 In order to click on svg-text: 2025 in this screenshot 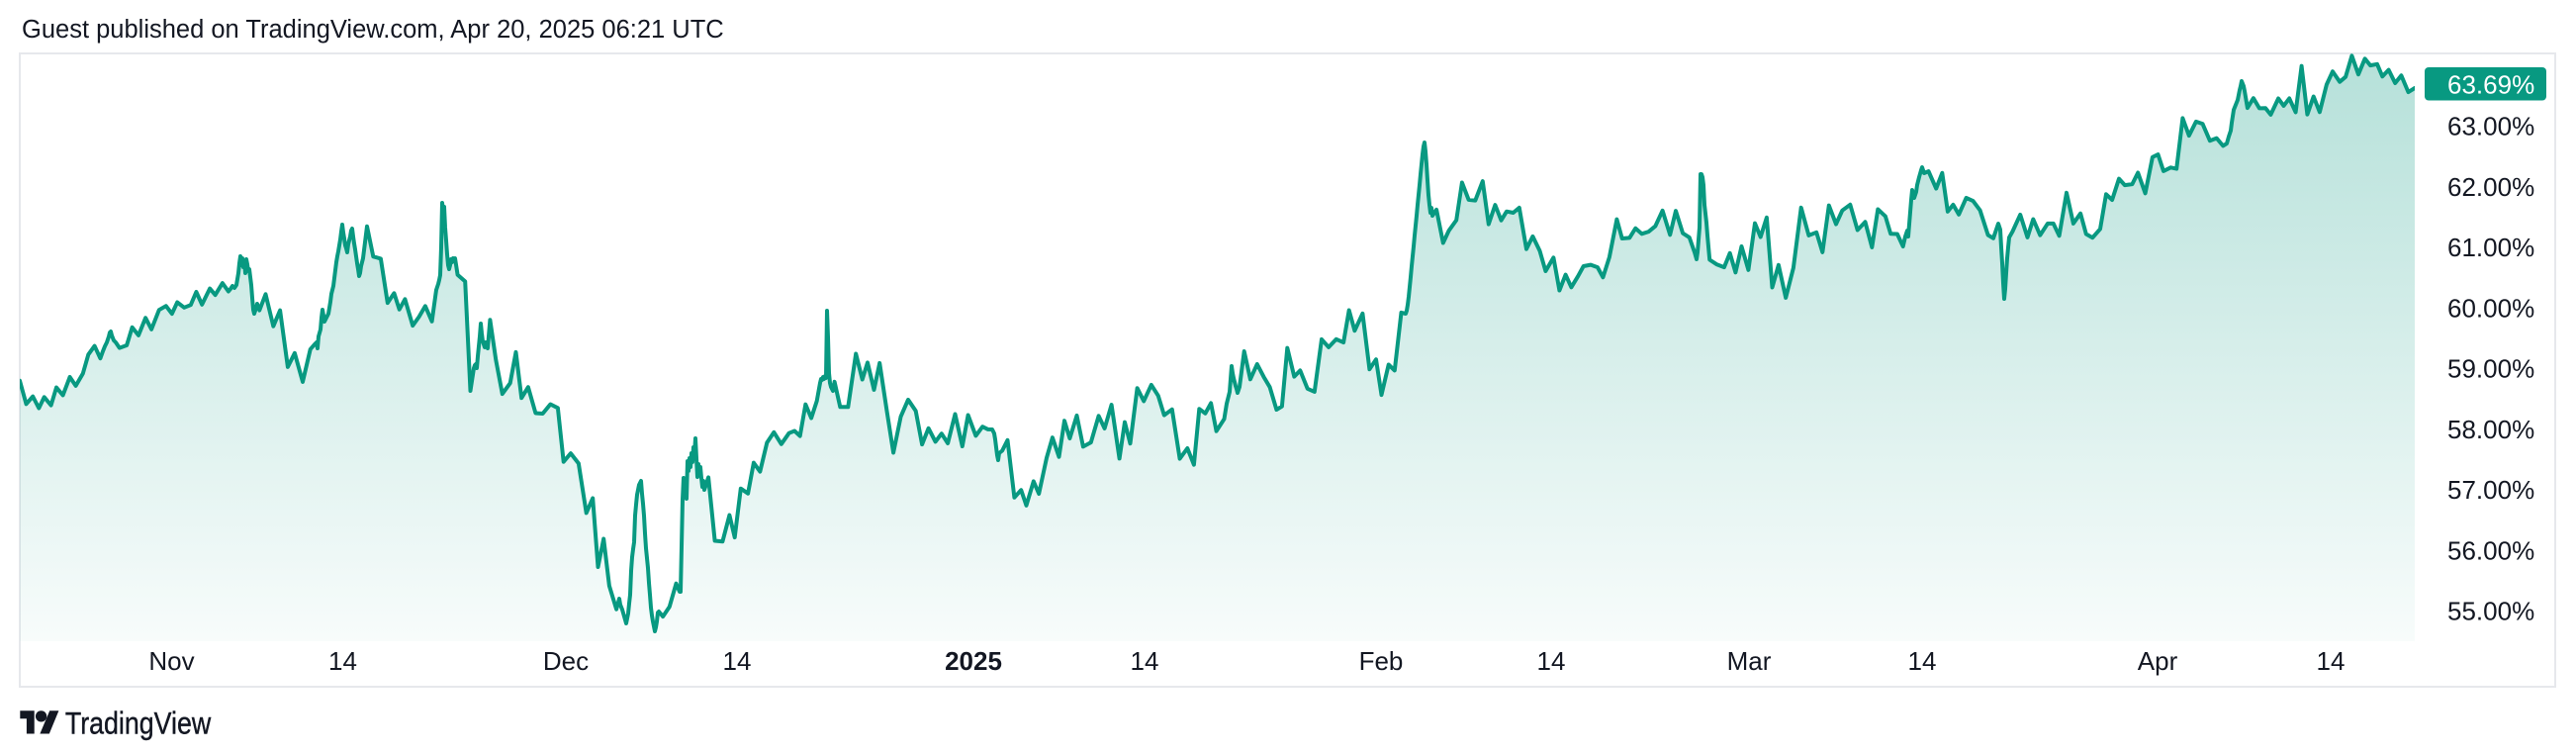, I will do `click(974, 661)`.